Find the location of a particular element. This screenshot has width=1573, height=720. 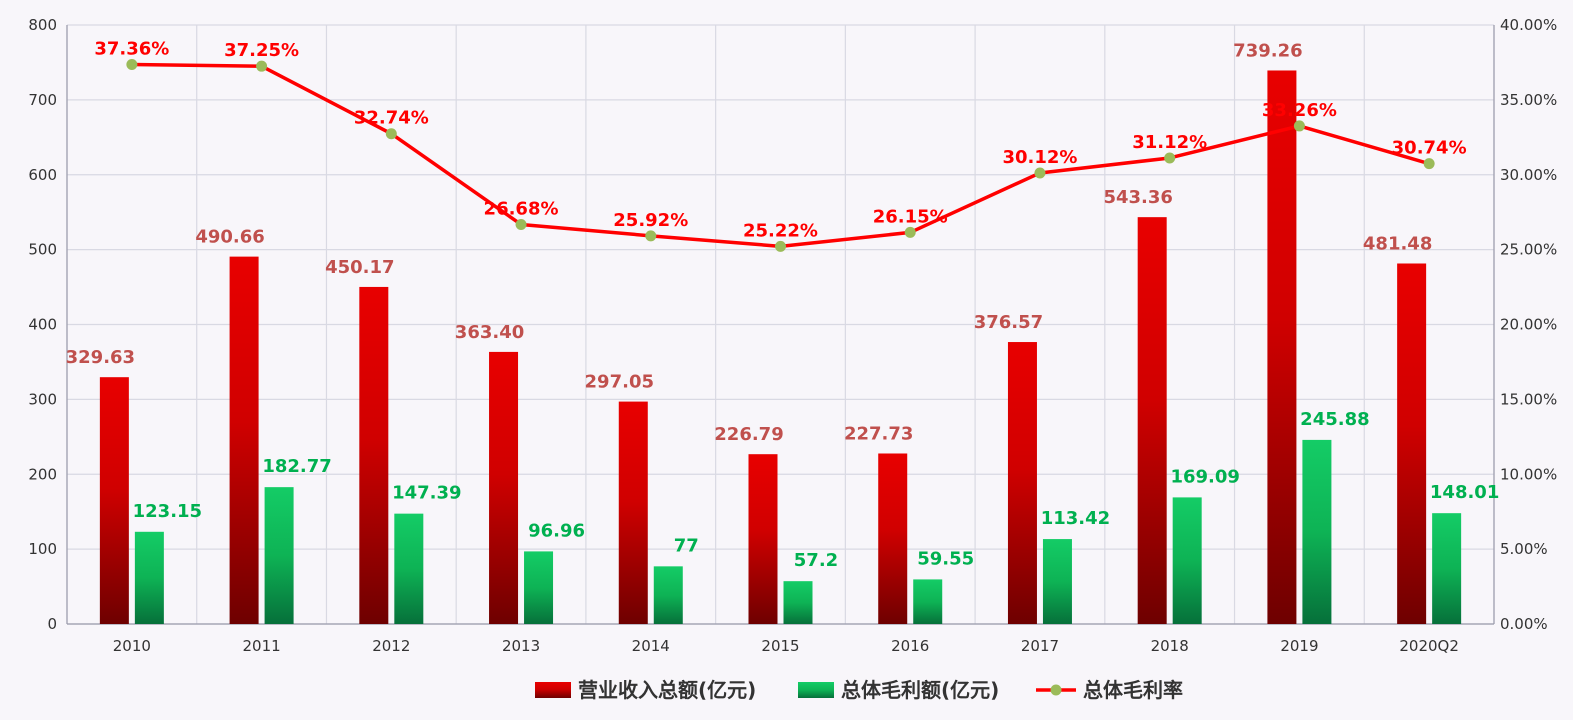

revenue-bar-label: 450.17 is located at coordinates (359, 267).